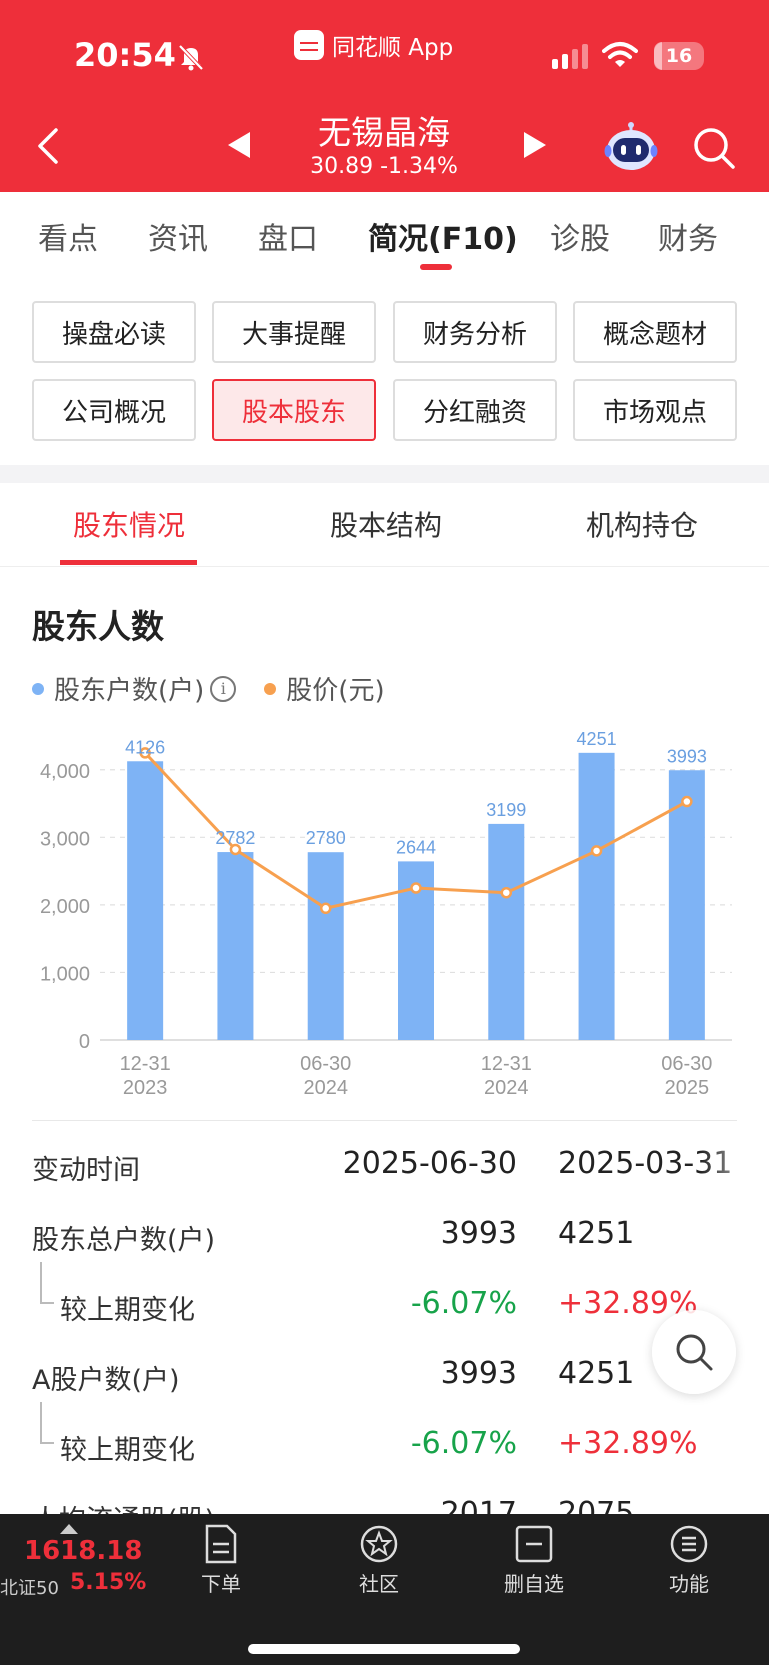  I want to click on row-value-previous: 2075, so click(596, 1505).